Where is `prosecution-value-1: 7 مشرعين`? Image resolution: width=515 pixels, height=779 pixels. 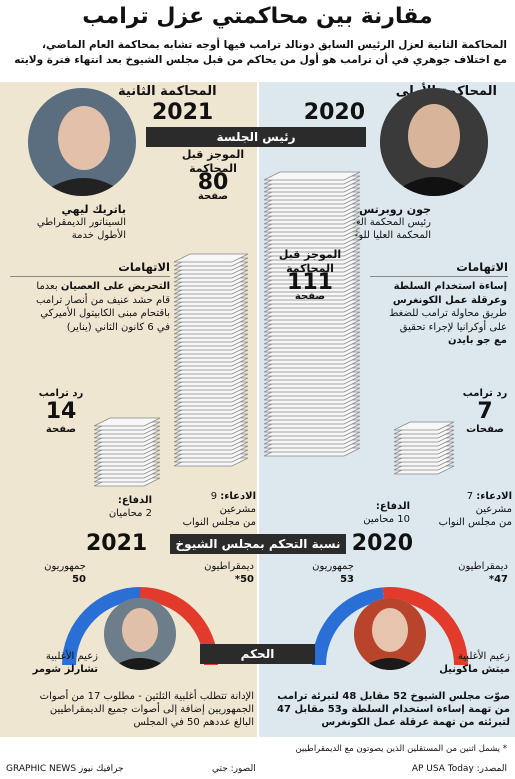 prosecution-value-1: 7 مشرعين is located at coordinates (489, 503).